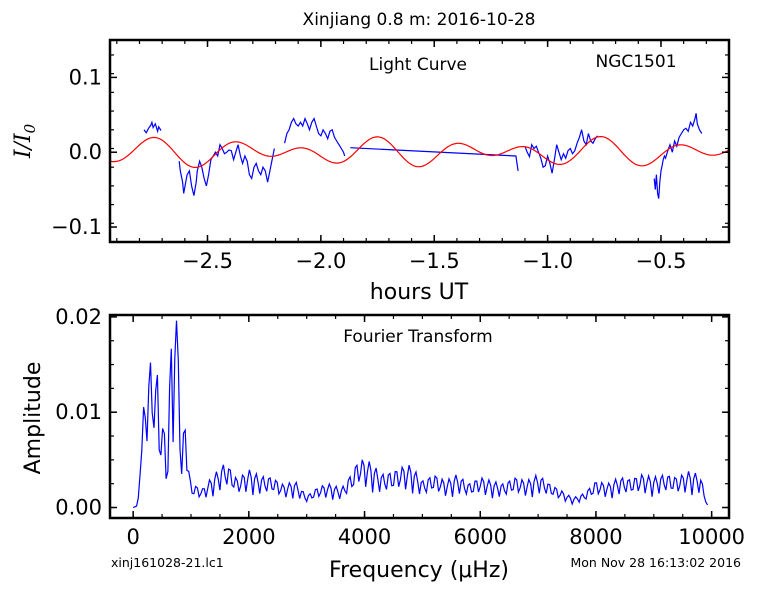  I want to click on ft-xtick-label: 8000, so click(595, 537).